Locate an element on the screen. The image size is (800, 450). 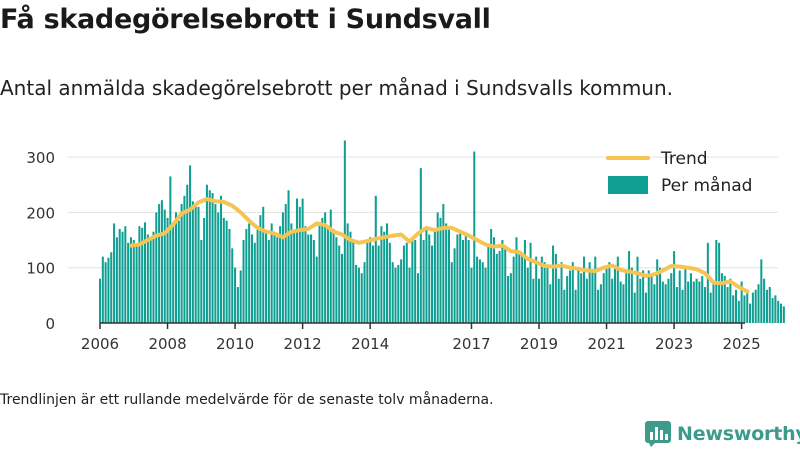
x-tick-label: 2010 is located at coordinates (235, 344).